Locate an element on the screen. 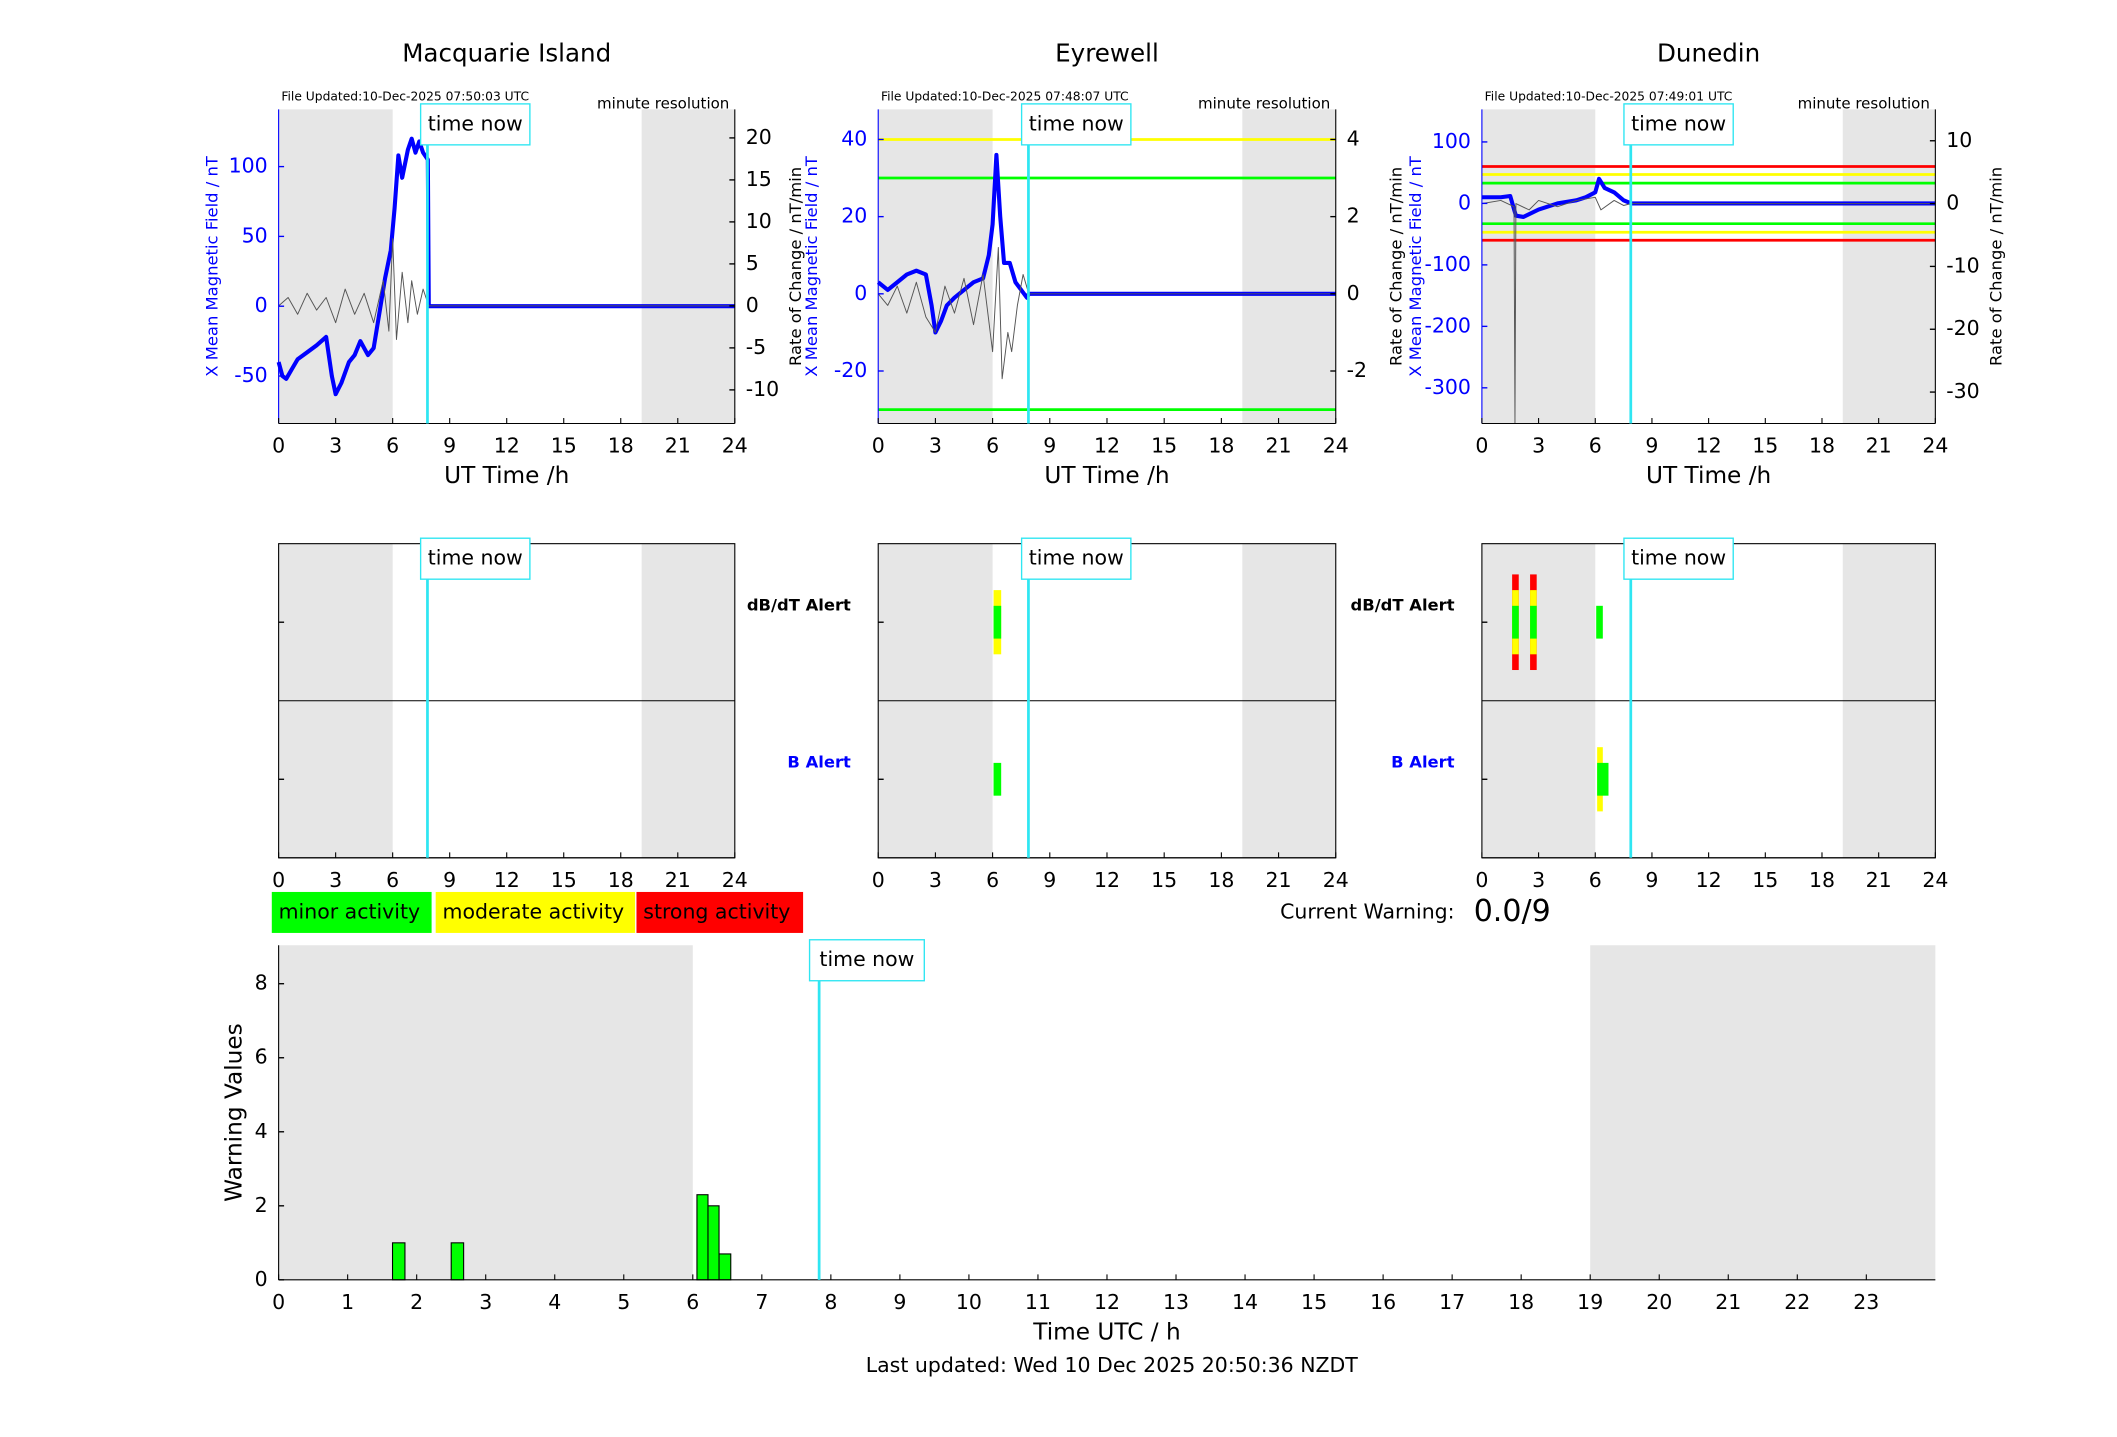 This screenshot has width=2117, height=1437. file-updated: File Updated:10-Dec-2025 07:49:01 UTC is located at coordinates (1609, 97).